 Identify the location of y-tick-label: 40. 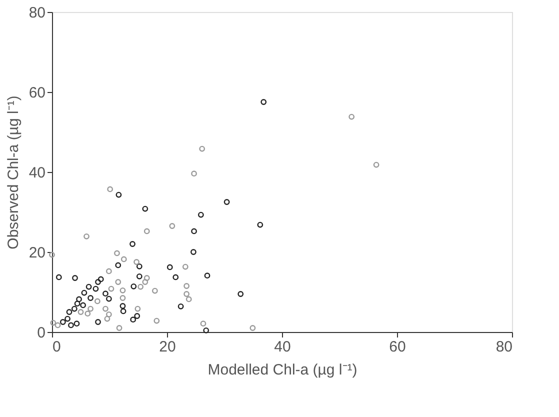
(37, 173).